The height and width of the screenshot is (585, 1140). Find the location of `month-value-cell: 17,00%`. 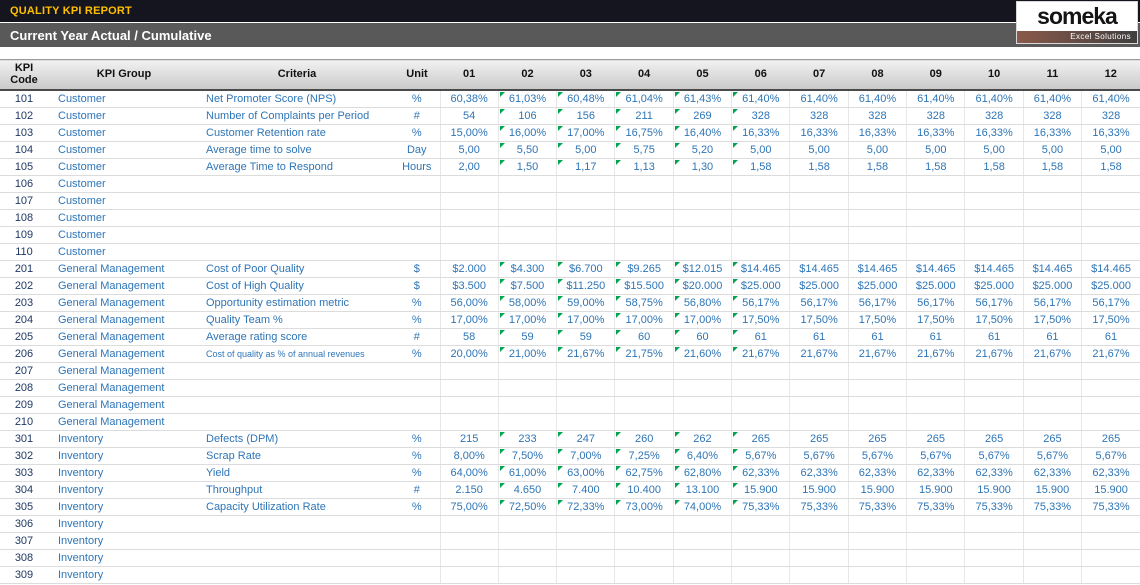

month-value-cell: 17,00% is located at coordinates (527, 320).